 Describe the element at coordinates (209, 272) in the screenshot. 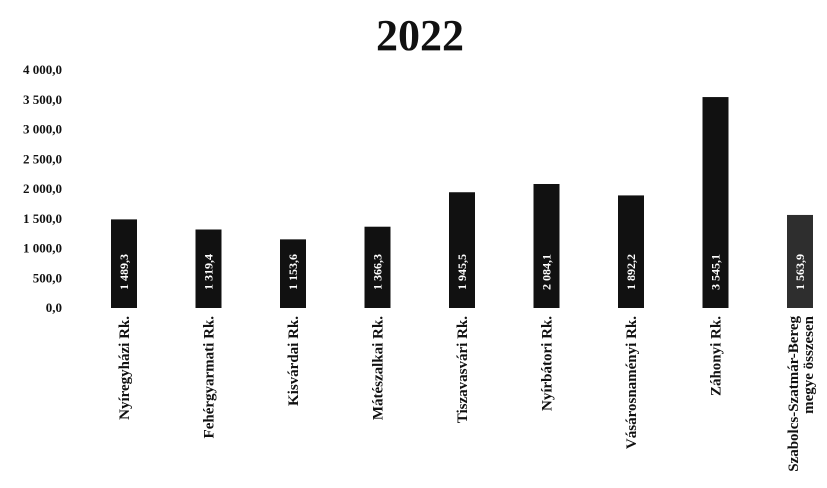

I see `bar-value-label: 1 319,4` at that location.